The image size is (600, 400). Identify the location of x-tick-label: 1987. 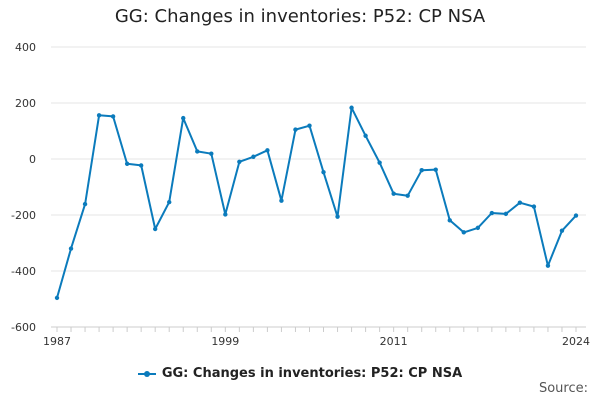
(57, 341).